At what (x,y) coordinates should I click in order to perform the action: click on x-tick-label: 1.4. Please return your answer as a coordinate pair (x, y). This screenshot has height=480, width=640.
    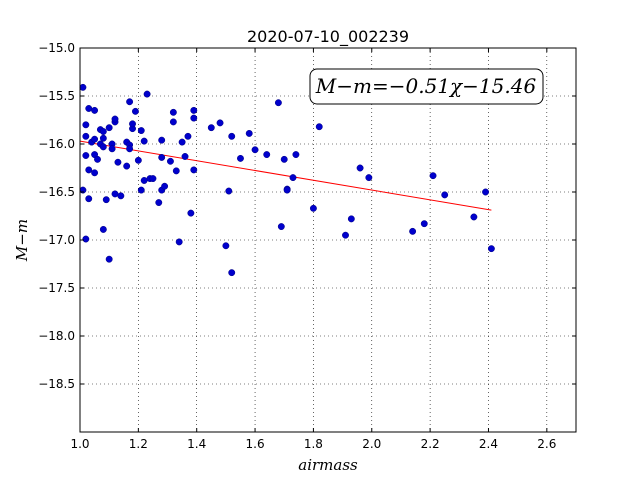
    Looking at the image, I should click on (196, 444).